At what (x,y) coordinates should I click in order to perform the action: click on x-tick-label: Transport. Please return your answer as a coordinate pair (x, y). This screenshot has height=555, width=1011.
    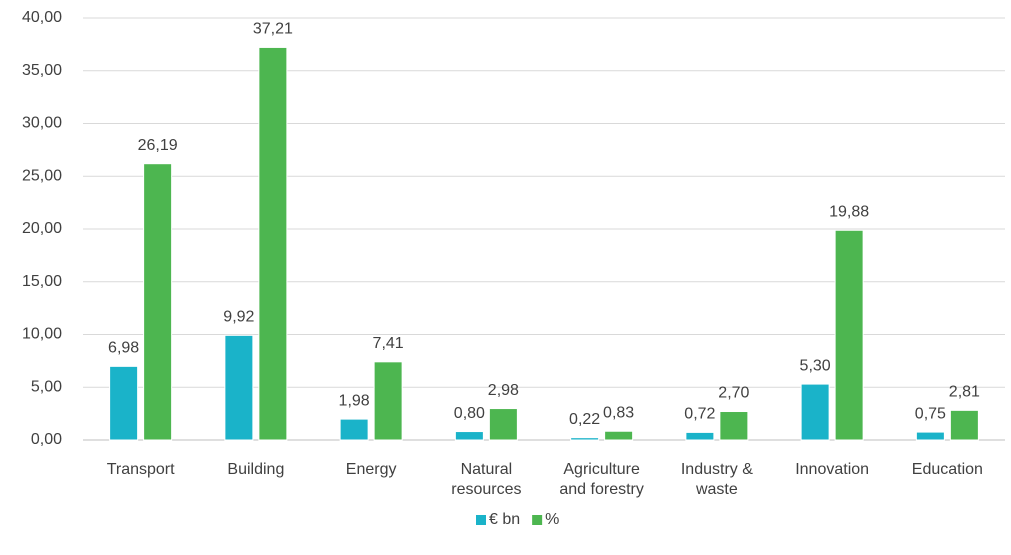
    Looking at the image, I should click on (140, 469).